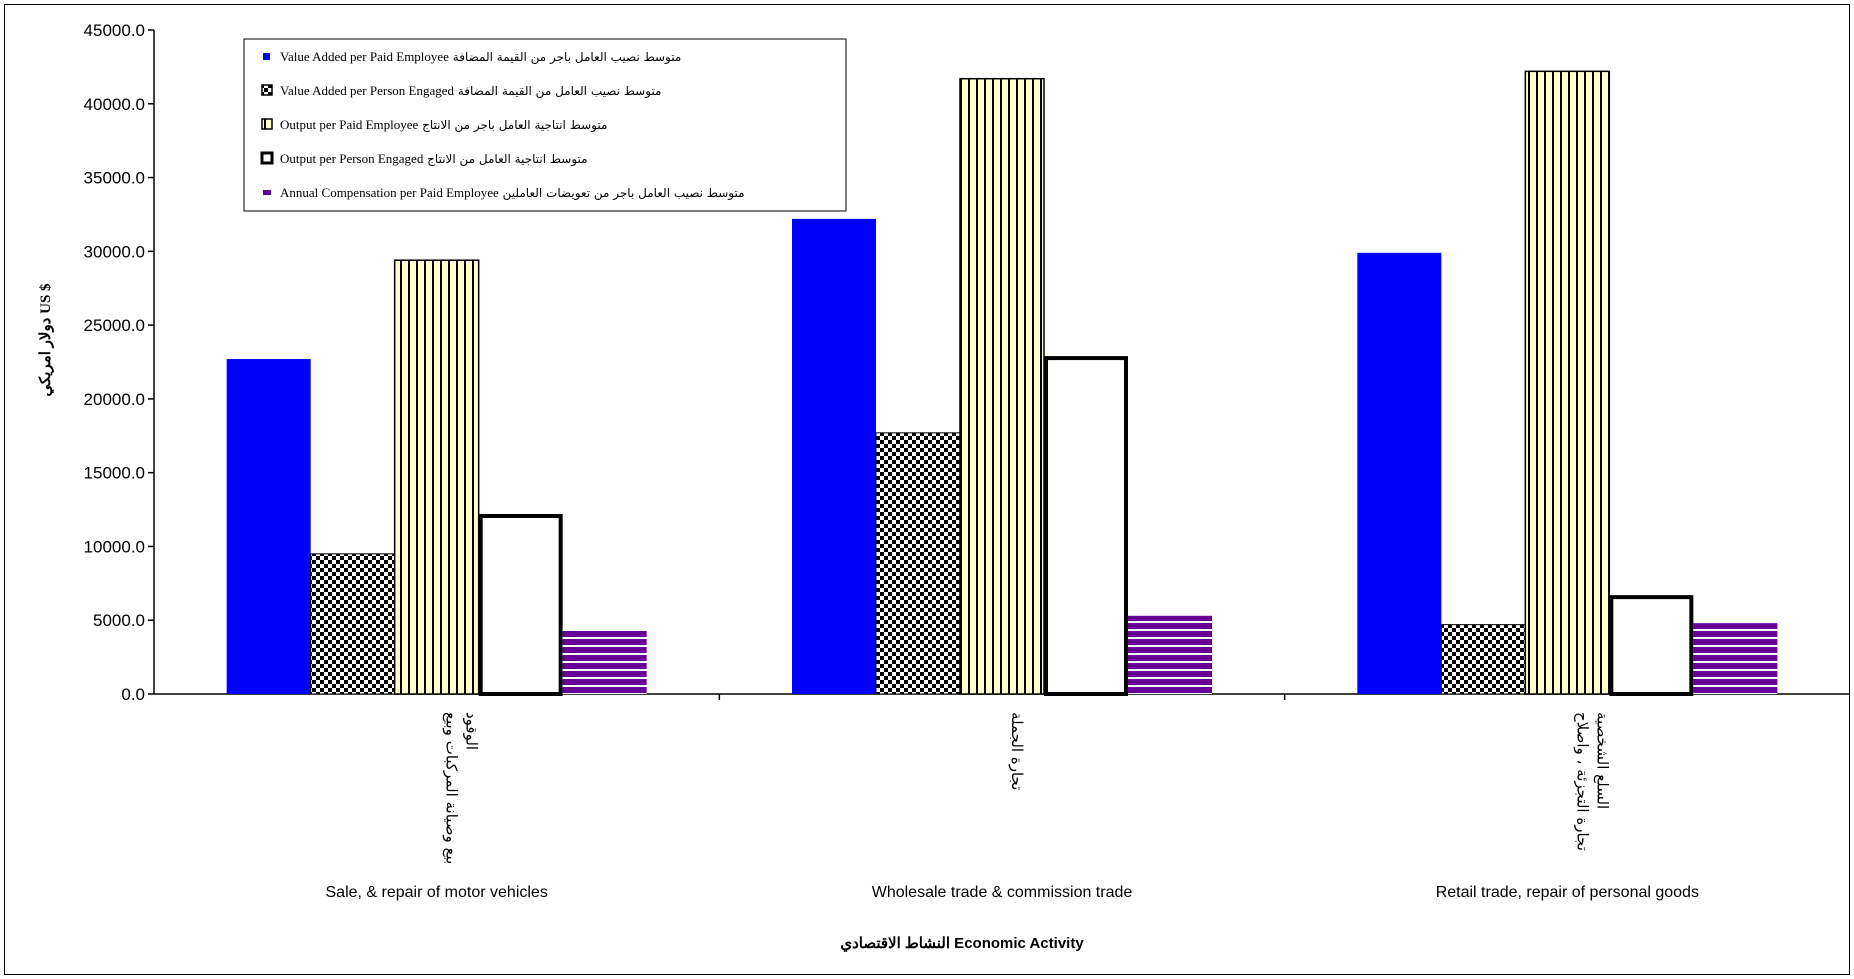 This screenshot has width=1854, height=979. What do you see at coordinates (462, 788) in the screenshot?
I see `category-arabic-label-group: بيع وصيانة المركبات وبيع الوقود` at bounding box center [462, 788].